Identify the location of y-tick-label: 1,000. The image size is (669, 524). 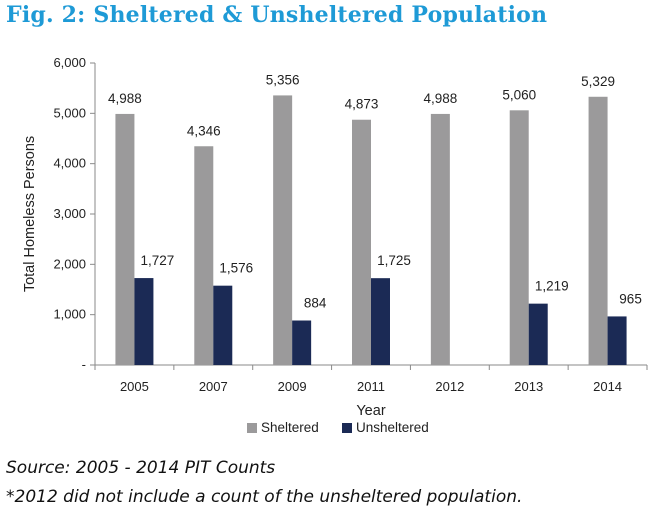
(69, 314).